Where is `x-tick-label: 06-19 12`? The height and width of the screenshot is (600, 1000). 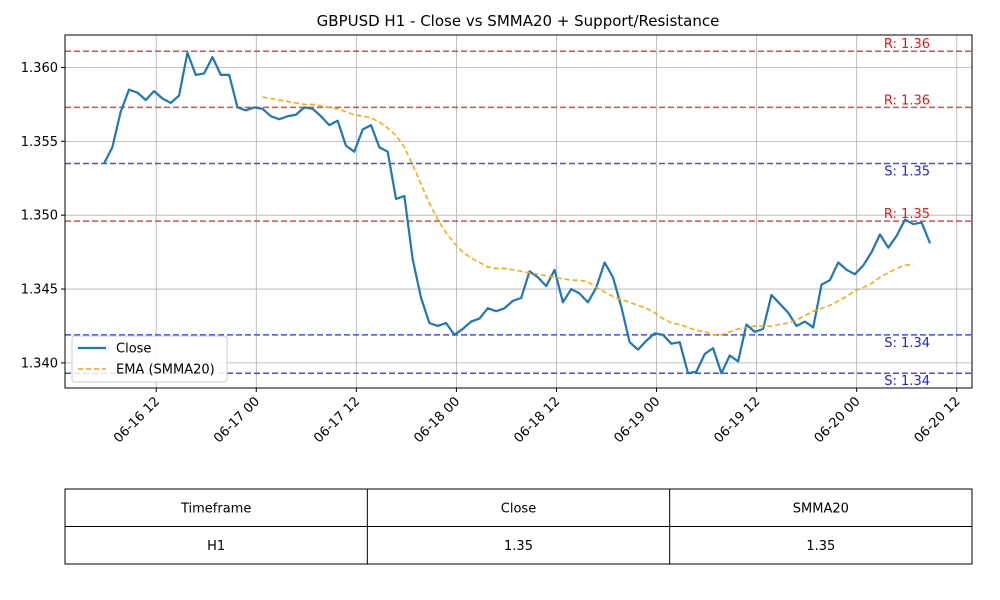
x-tick-label: 06-19 12 is located at coordinates (738, 420).